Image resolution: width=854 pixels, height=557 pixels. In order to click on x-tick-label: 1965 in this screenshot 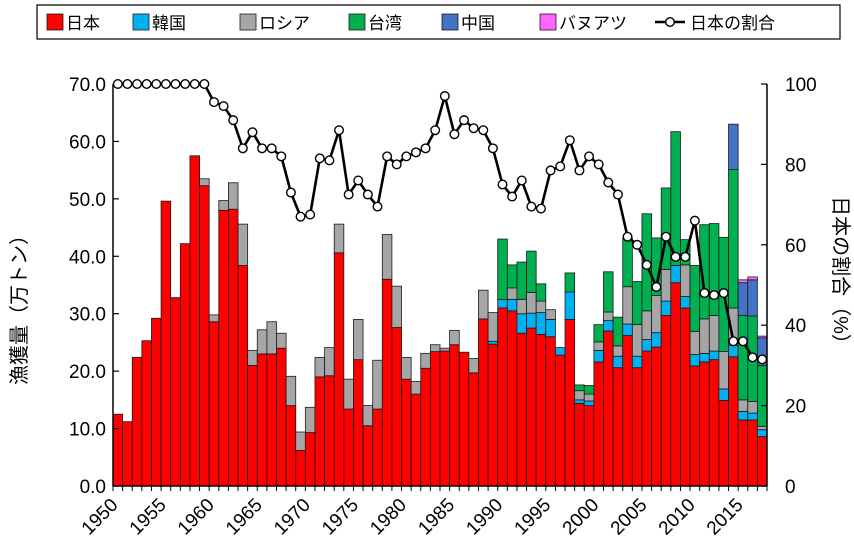, I will do `click(244, 517)`.